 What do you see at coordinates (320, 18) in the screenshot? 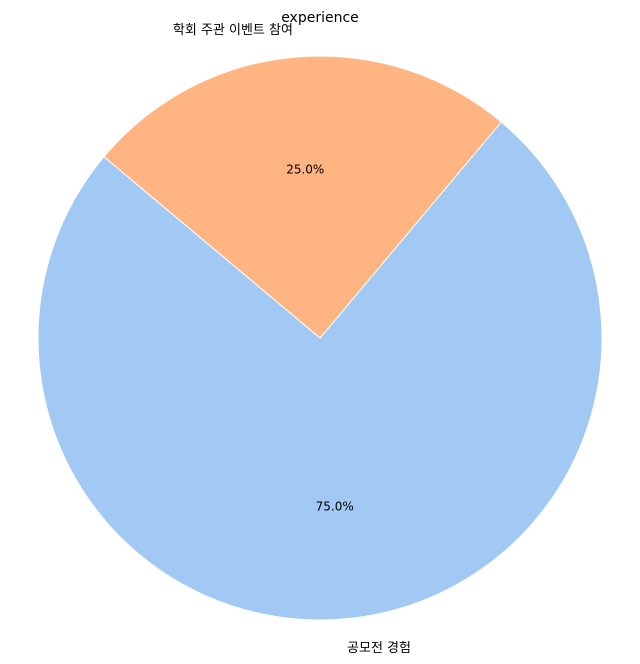
I see `chart-title: experience` at bounding box center [320, 18].